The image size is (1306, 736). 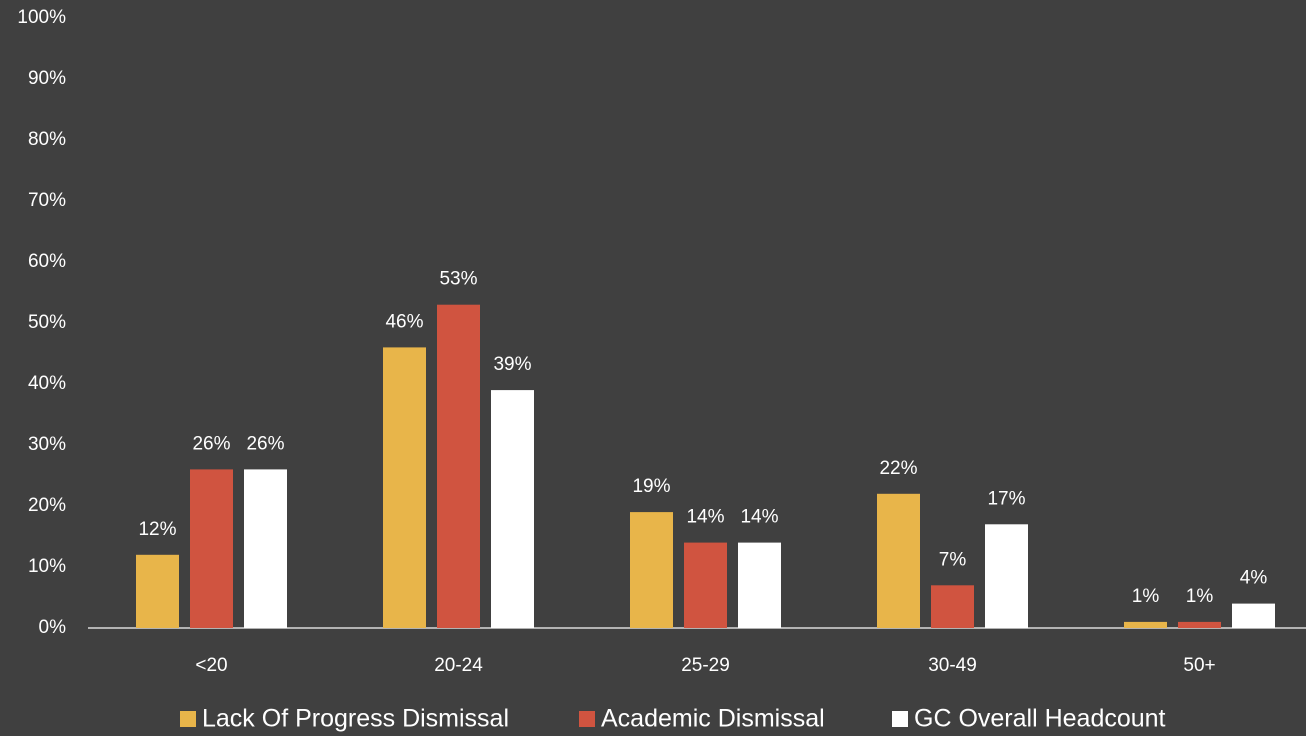 I want to click on y-tick-label: 70%, so click(x=47, y=200).